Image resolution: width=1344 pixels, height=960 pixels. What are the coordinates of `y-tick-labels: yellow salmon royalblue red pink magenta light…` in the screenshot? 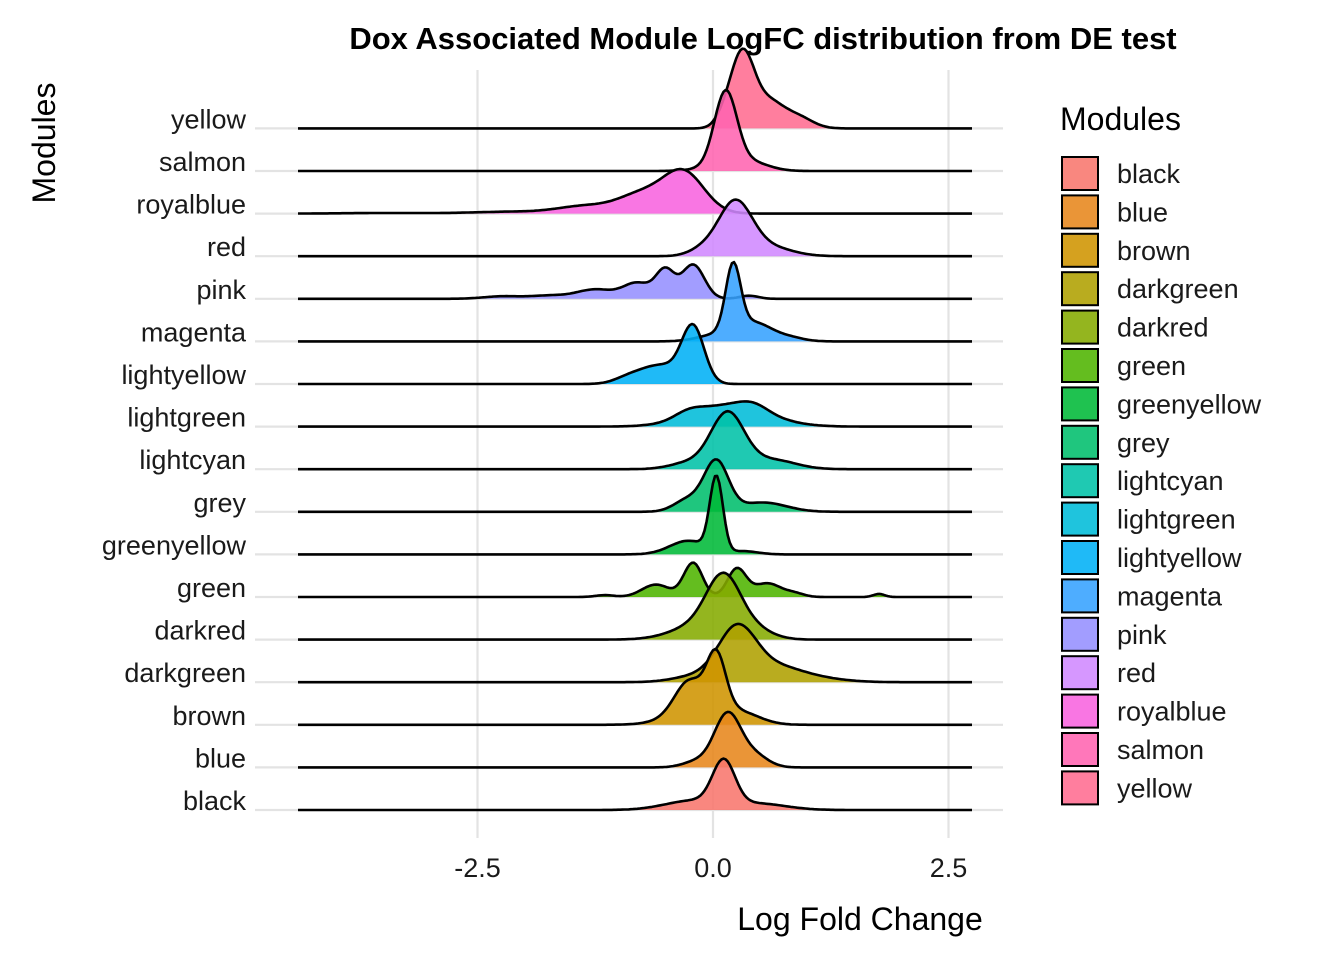 It's located at (174, 460).